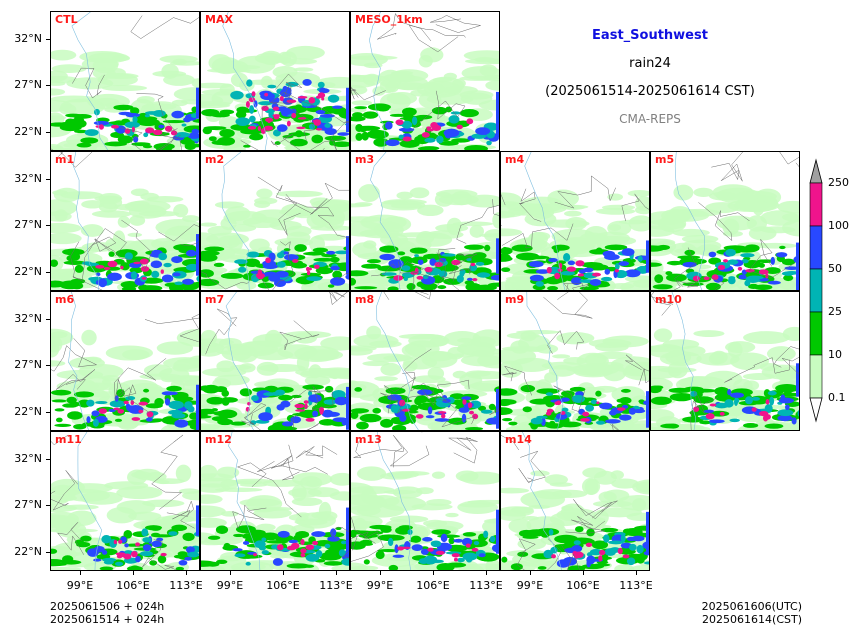 The width and height of the screenshot is (860, 638). I want to click on panel-label: m8, so click(365, 299).